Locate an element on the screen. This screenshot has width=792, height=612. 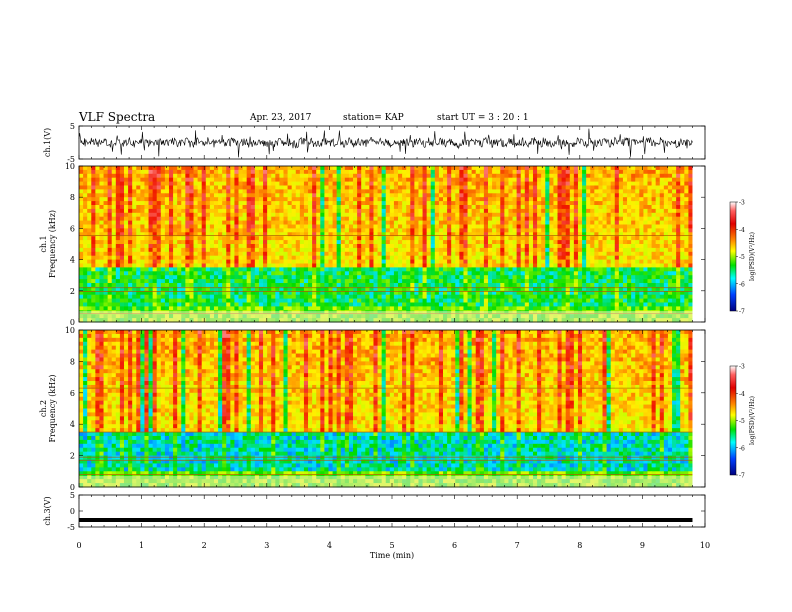
x-tick-label: 4 is located at coordinates (329, 545).